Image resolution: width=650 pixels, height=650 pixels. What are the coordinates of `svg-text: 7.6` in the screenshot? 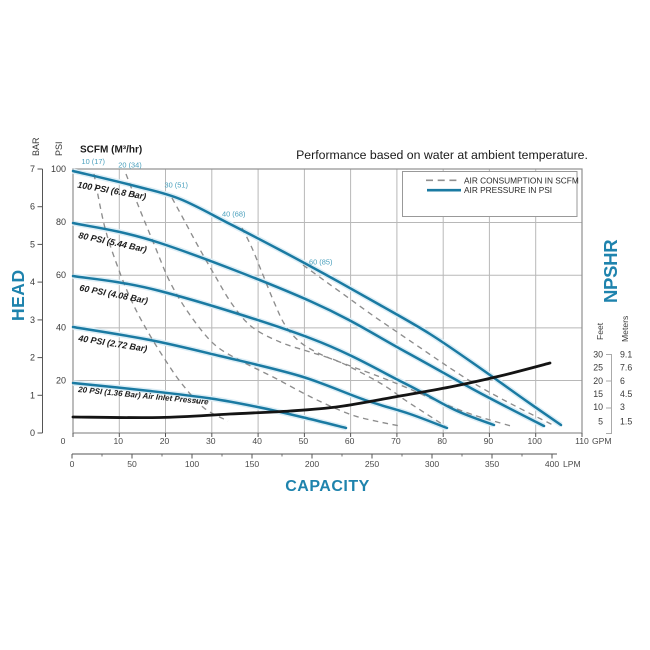 It's located at (626, 368).